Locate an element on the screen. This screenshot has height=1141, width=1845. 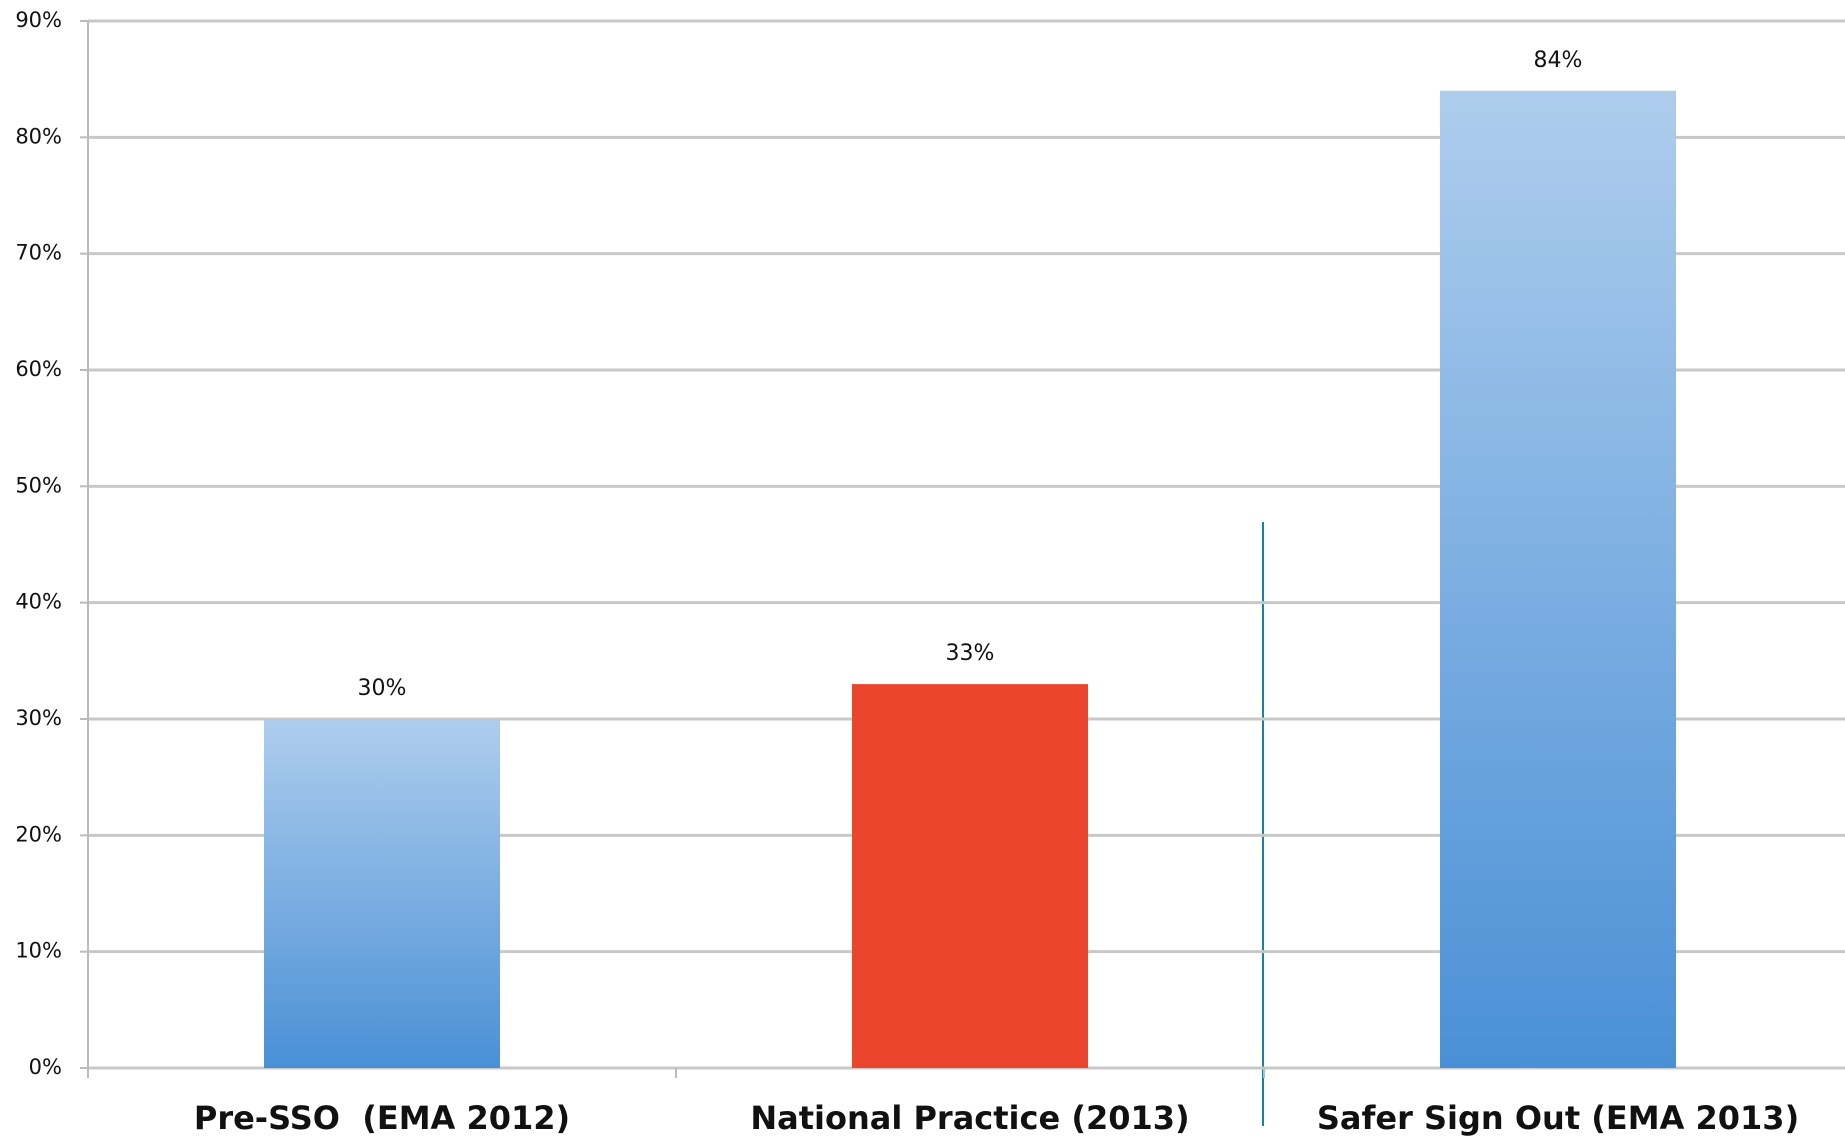
value-label: 33% is located at coordinates (970, 653).